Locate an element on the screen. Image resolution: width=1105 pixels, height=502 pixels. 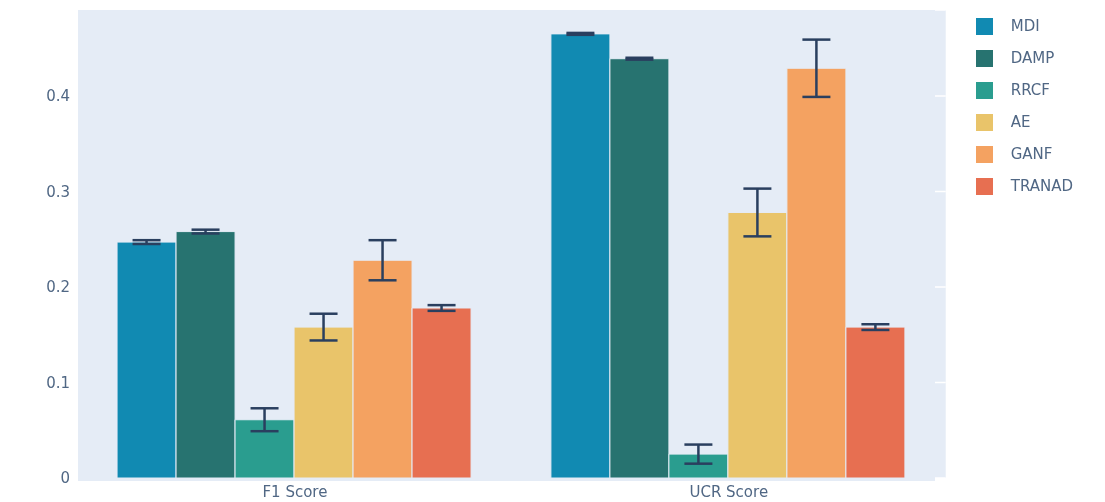
y-tick-label: 0.4 is located at coordinates (58, 96).